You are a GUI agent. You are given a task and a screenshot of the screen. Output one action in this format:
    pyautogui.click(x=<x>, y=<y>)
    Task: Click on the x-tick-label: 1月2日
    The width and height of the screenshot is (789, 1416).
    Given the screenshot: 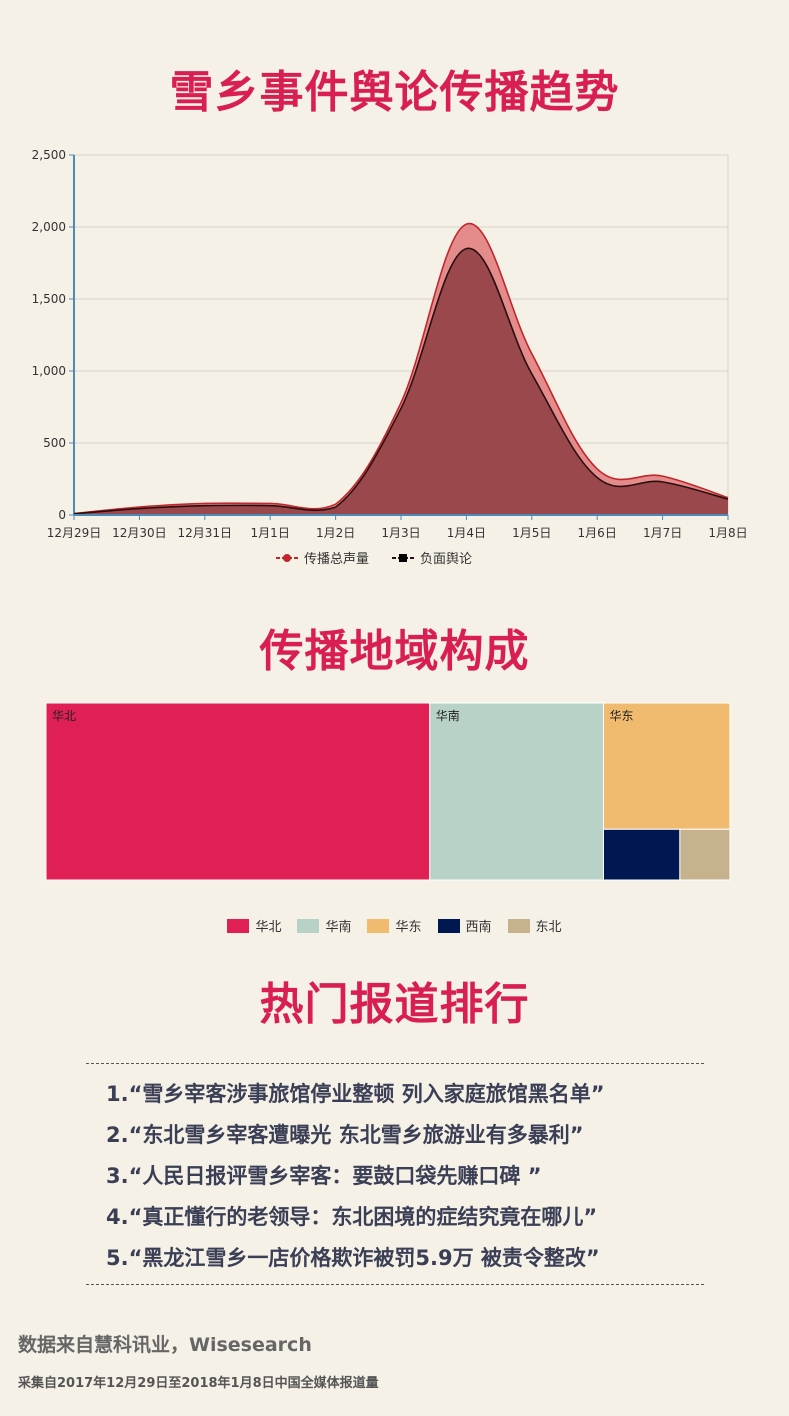 What is the action you would take?
    pyautogui.click(x=335, y=533)
    